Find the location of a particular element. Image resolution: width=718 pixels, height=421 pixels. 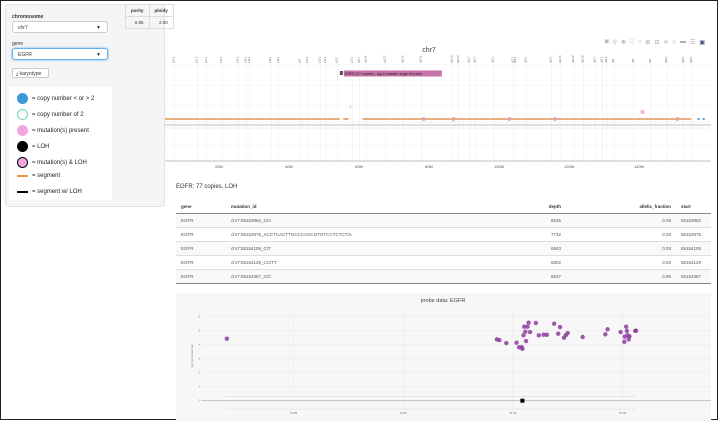

cell-mutation-id: chr7:55154105_C/T is located at coordinates (361, 247).